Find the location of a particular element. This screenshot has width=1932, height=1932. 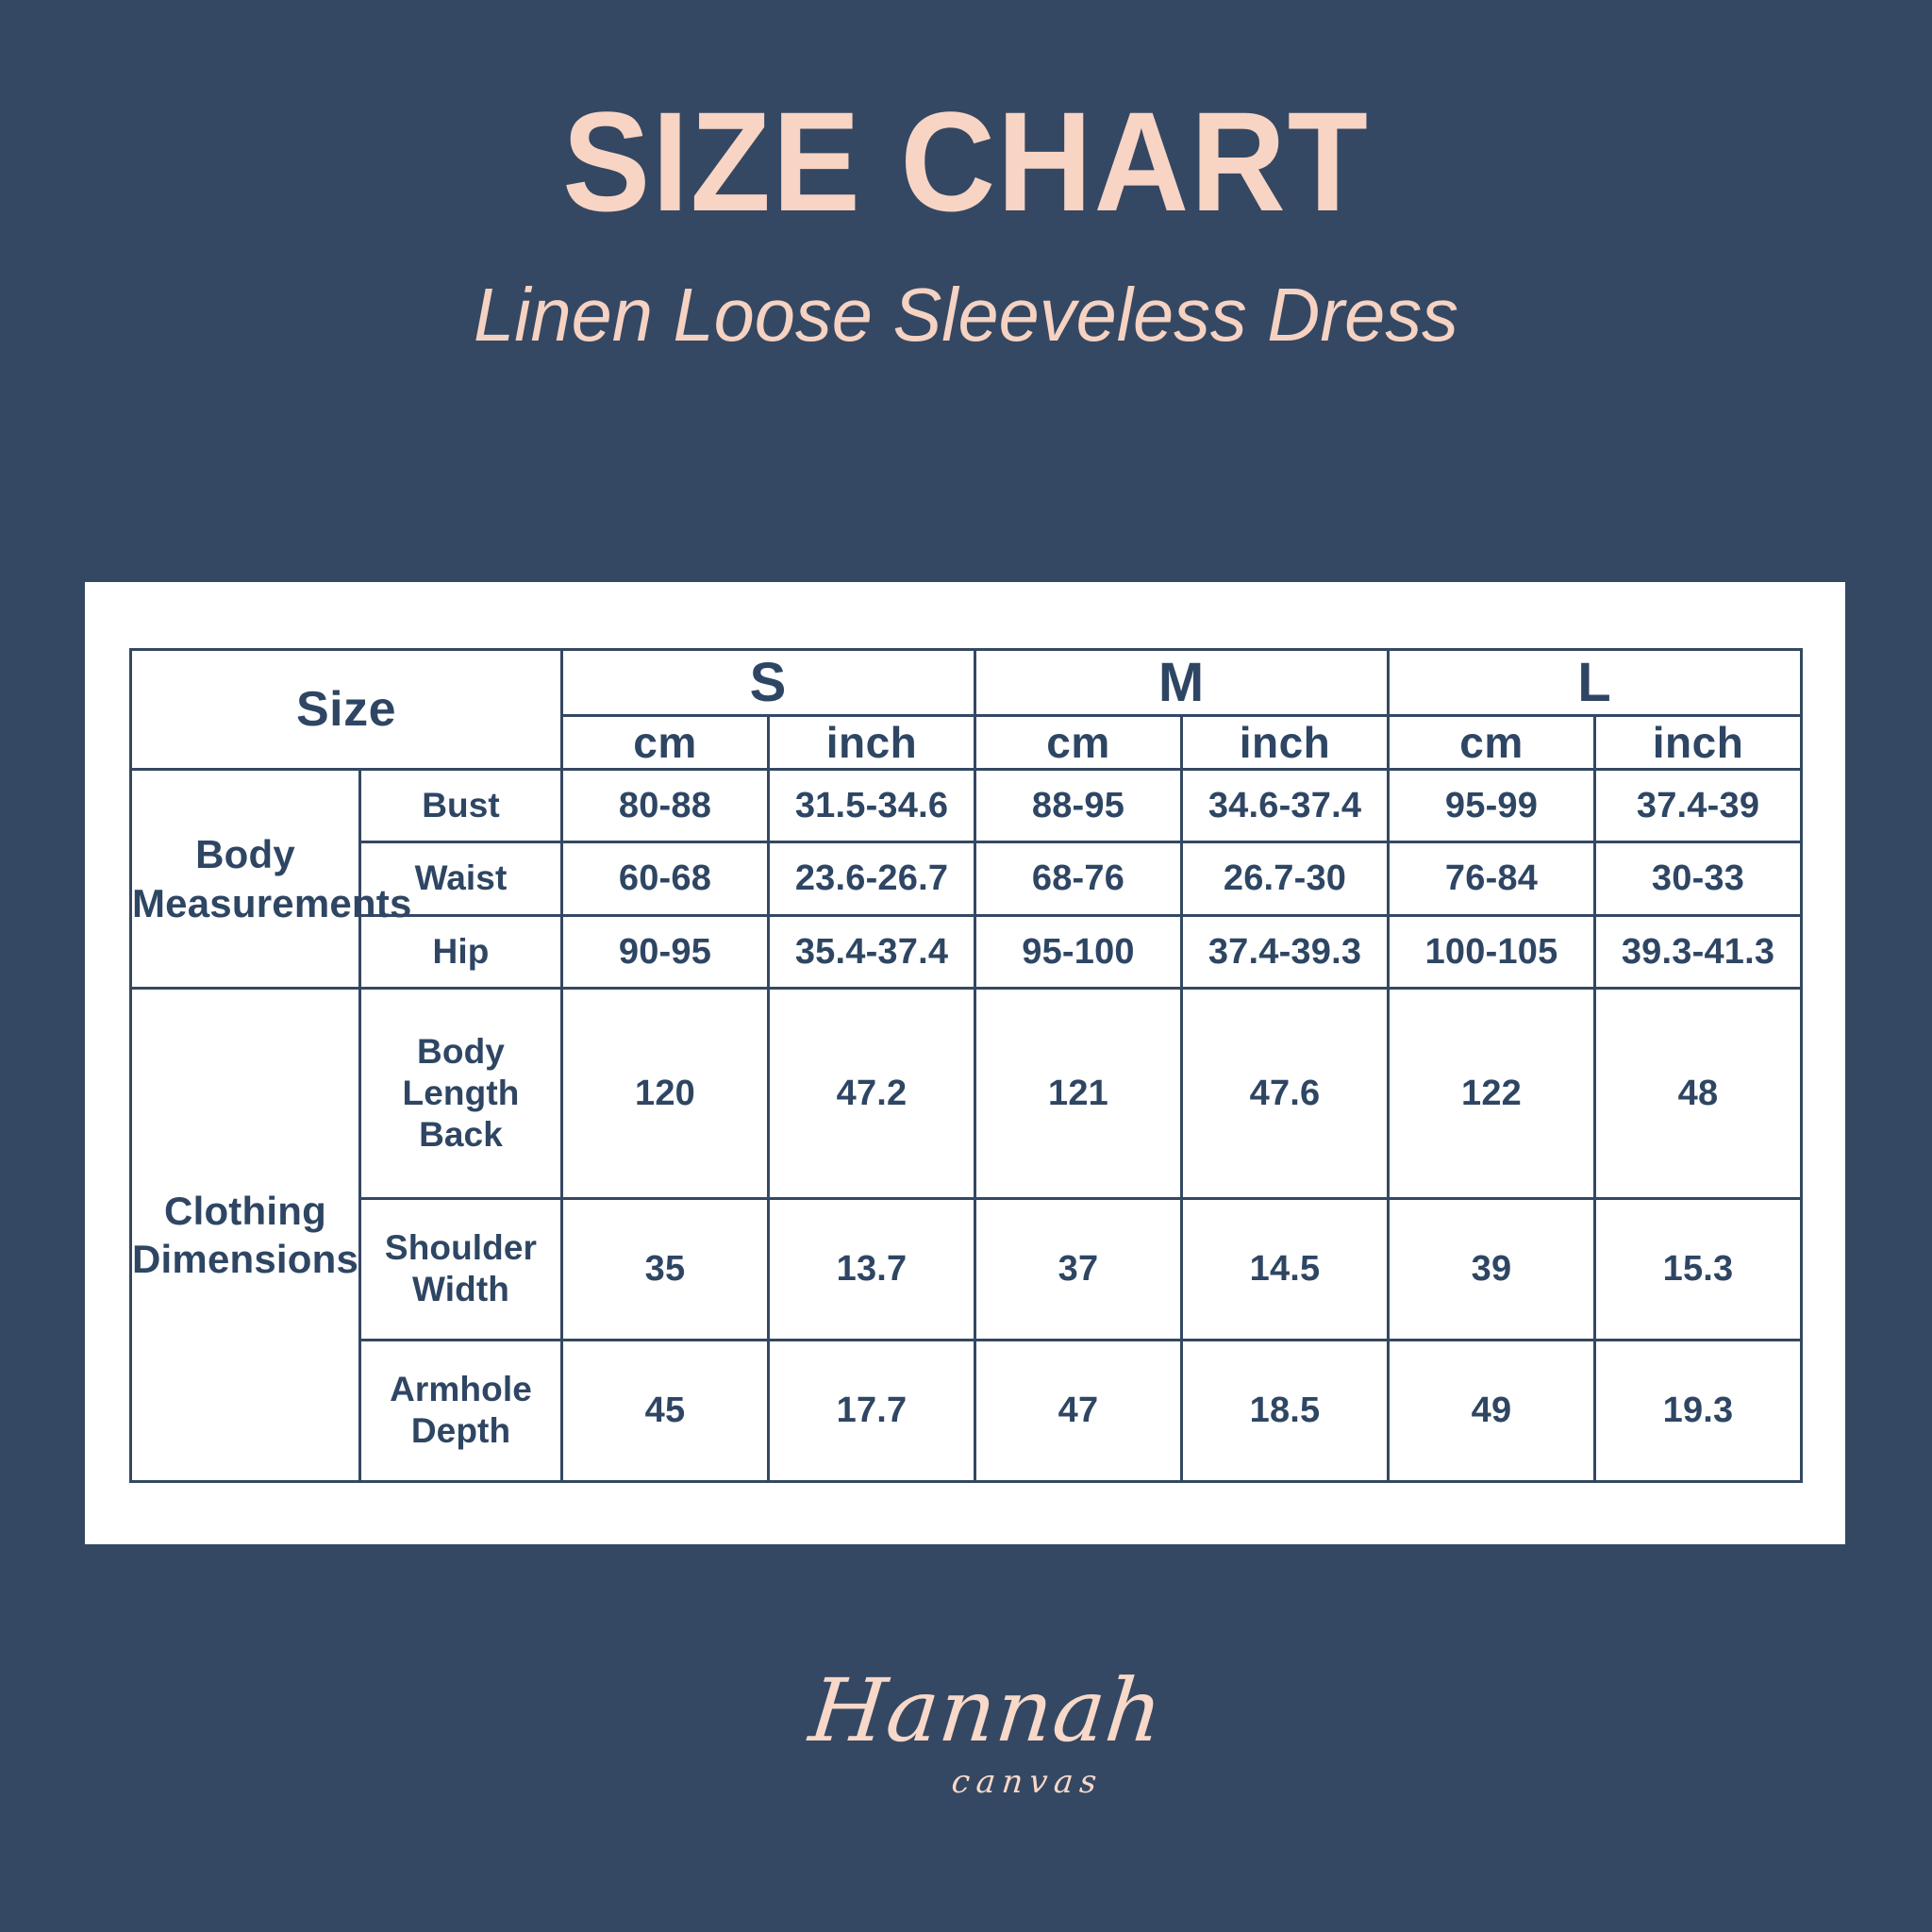

cell-hip-s-inch: 35.4-37.4 is located at coordinates (871, 952).